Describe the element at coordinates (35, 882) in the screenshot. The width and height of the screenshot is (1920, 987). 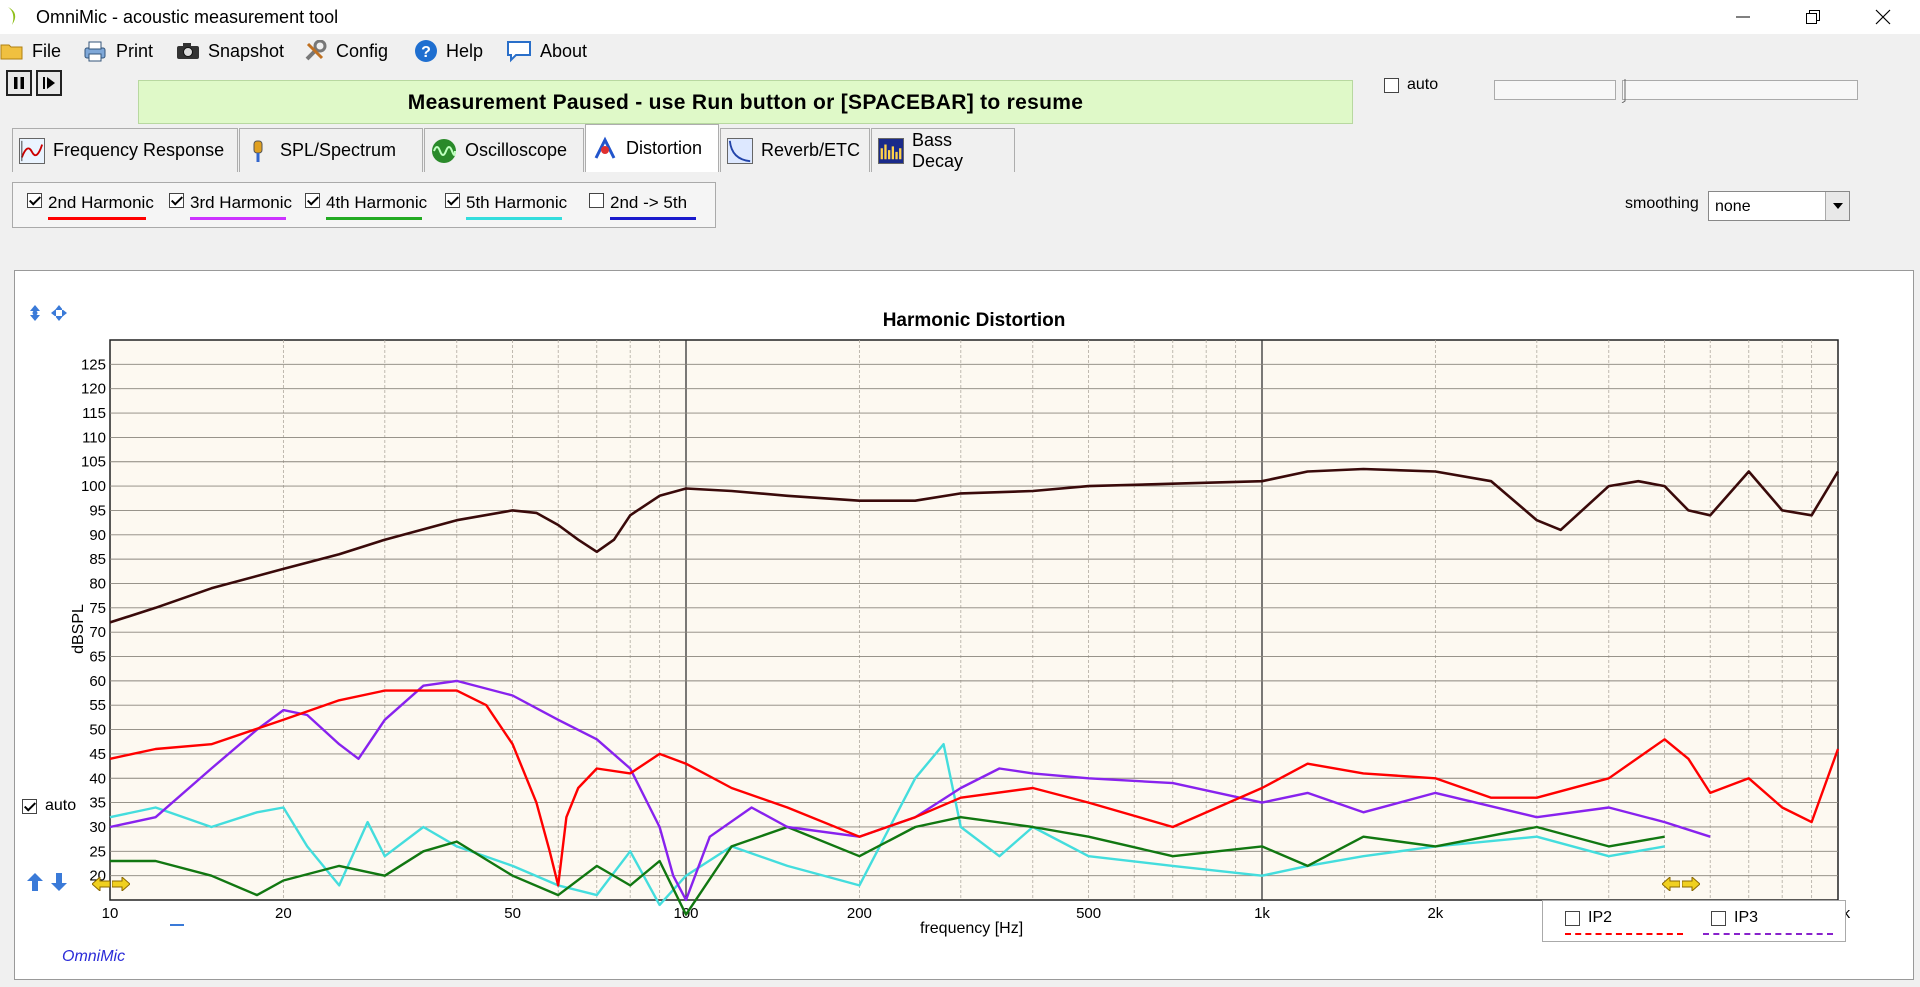
I see `arrow-up-icon` at that location.